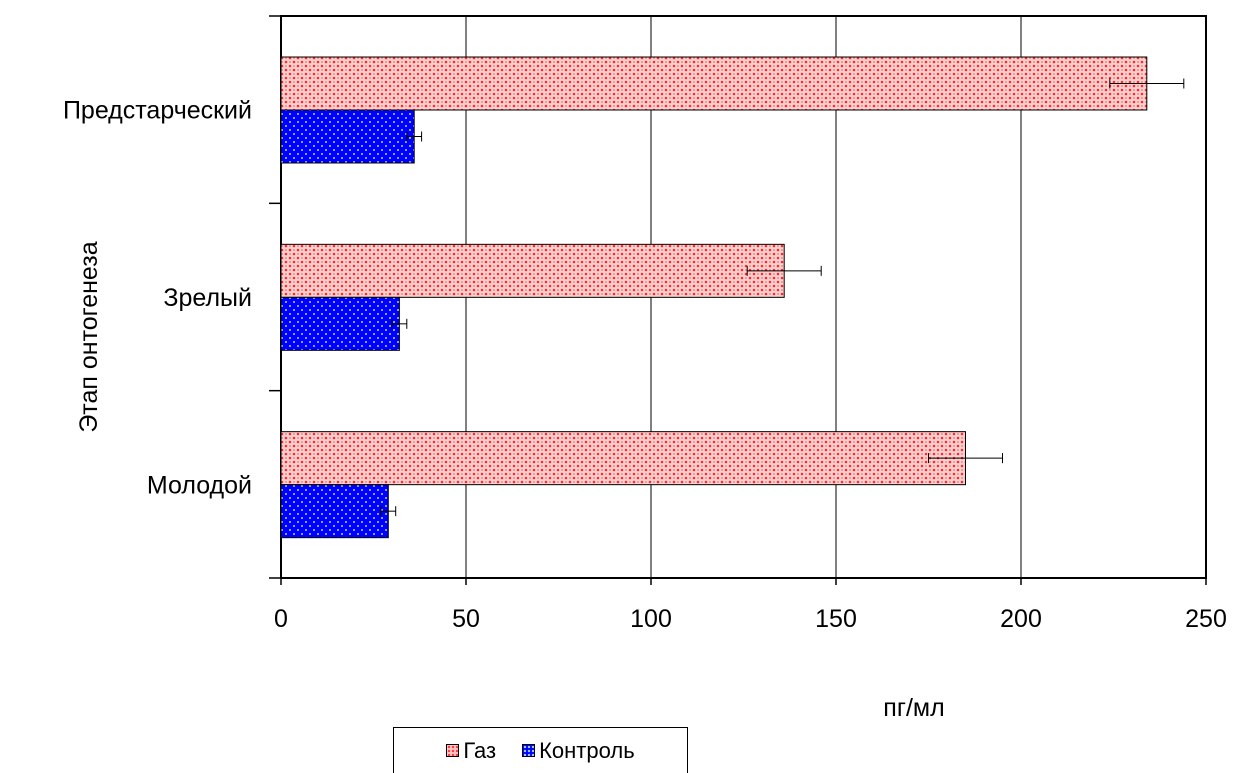  I want to click on y-category-label: Молодой, so click(199, 485).